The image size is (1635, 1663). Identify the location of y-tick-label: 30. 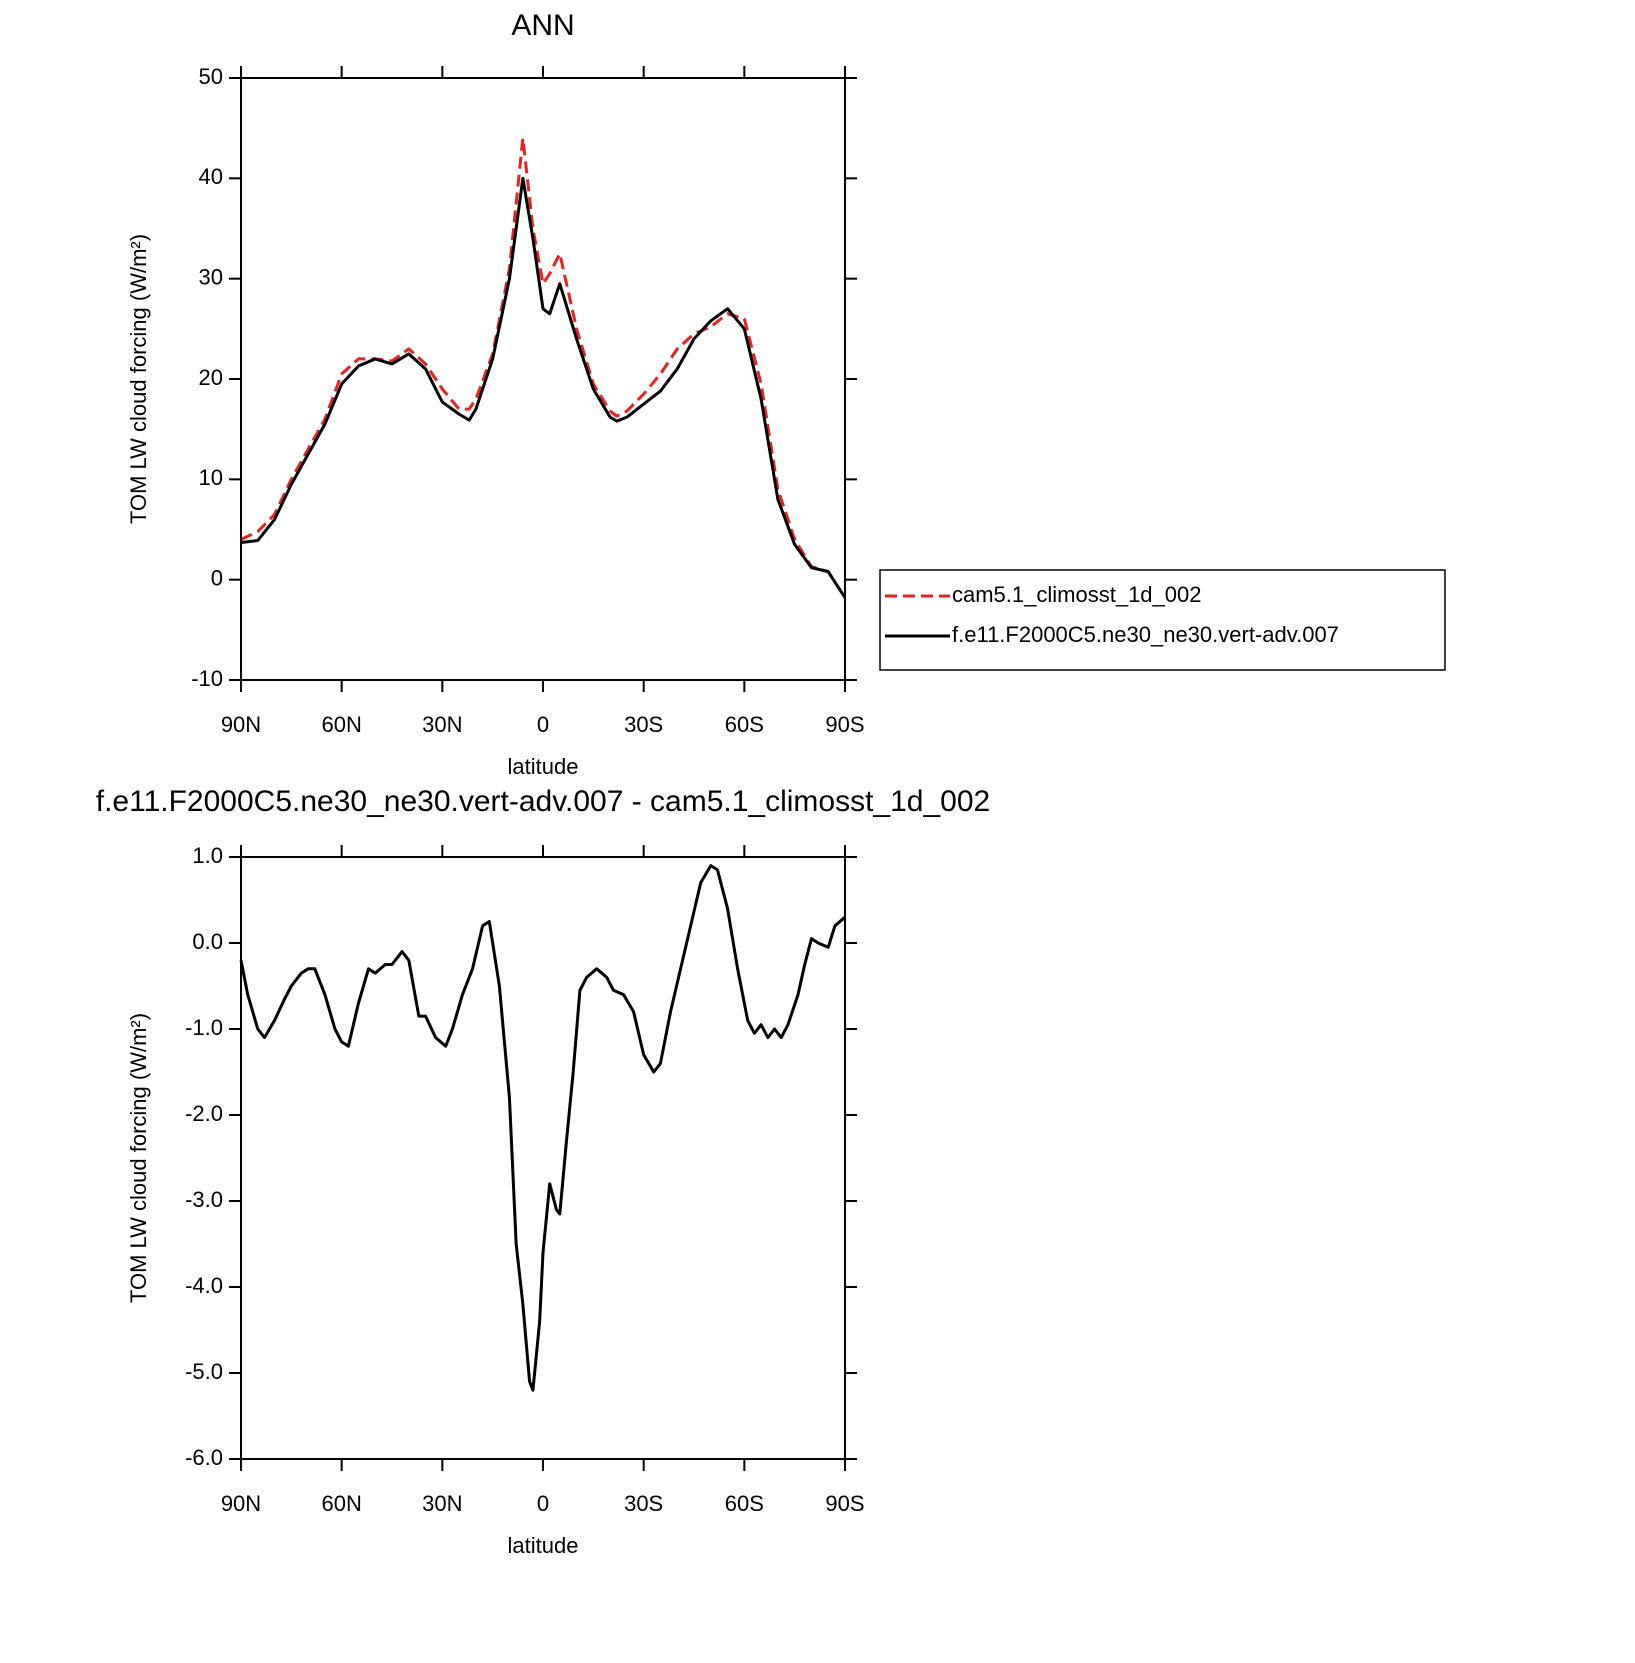
(211, 276).